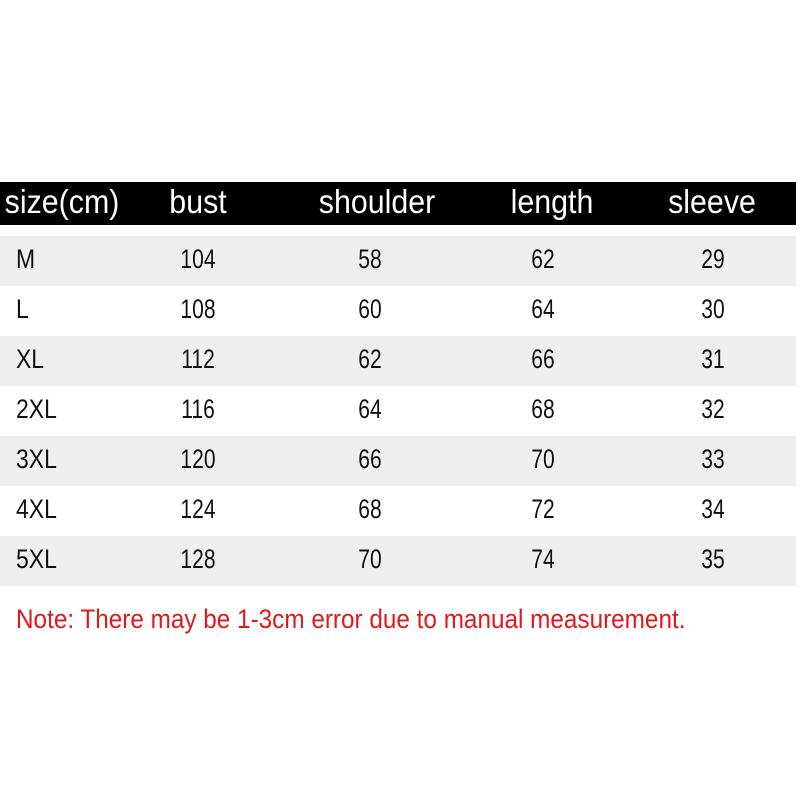 The width and height of the screenshot is (800, 800). I want to click on cell-length: 62, so click(543, 259).